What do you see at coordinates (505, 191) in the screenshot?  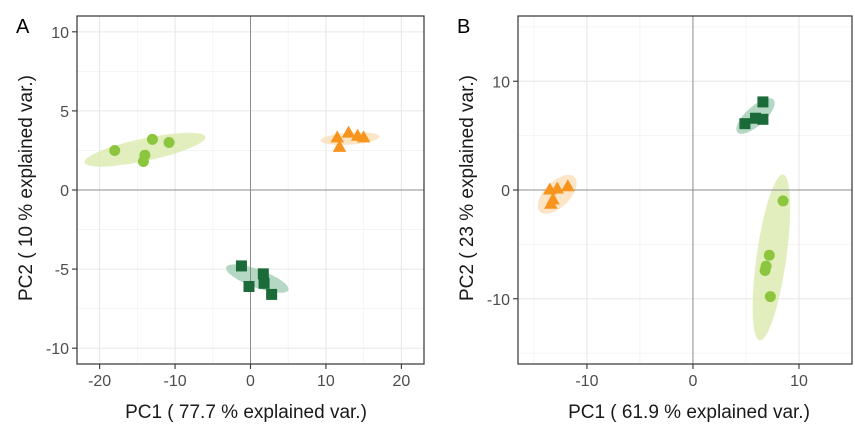 I see `panel-b-y-tick-label: 0` at bounding box center [505, 191].